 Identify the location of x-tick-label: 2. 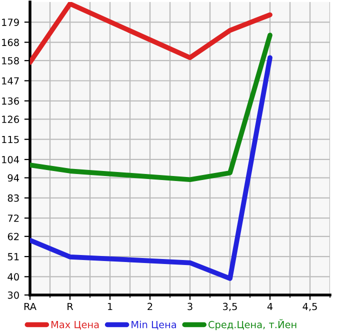
(150, 306).